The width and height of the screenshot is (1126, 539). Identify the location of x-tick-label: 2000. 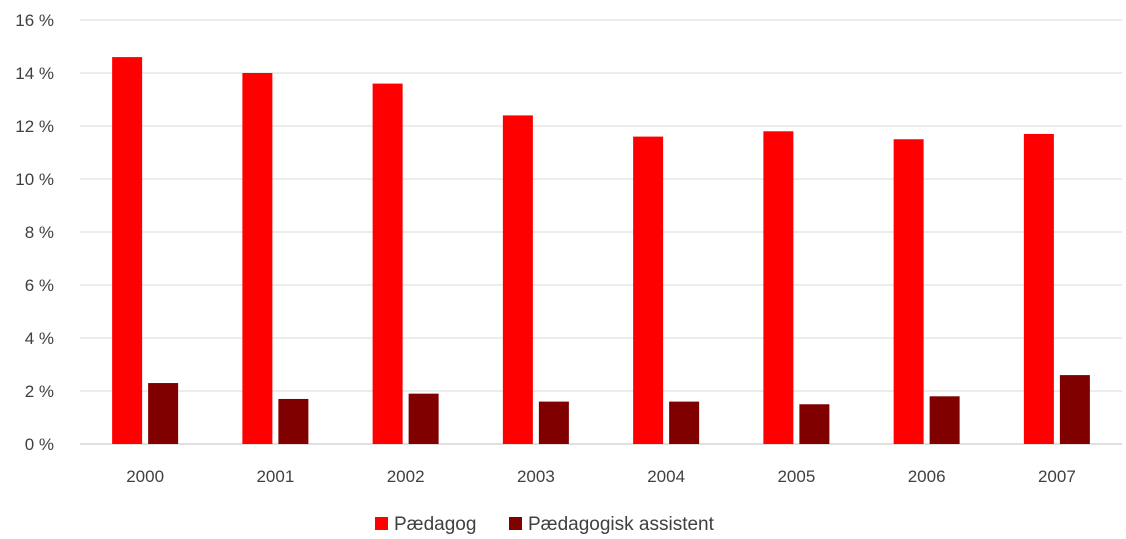
(145, 476).